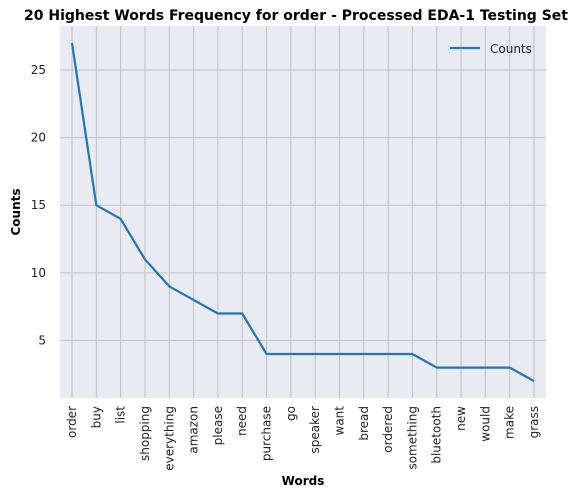 The height and width of the screenshot is (498, 582). What do you see at coordinates (534, 422) in the screenshot?
I see `x-tick-label: grass` at bounding box center [534, 422].